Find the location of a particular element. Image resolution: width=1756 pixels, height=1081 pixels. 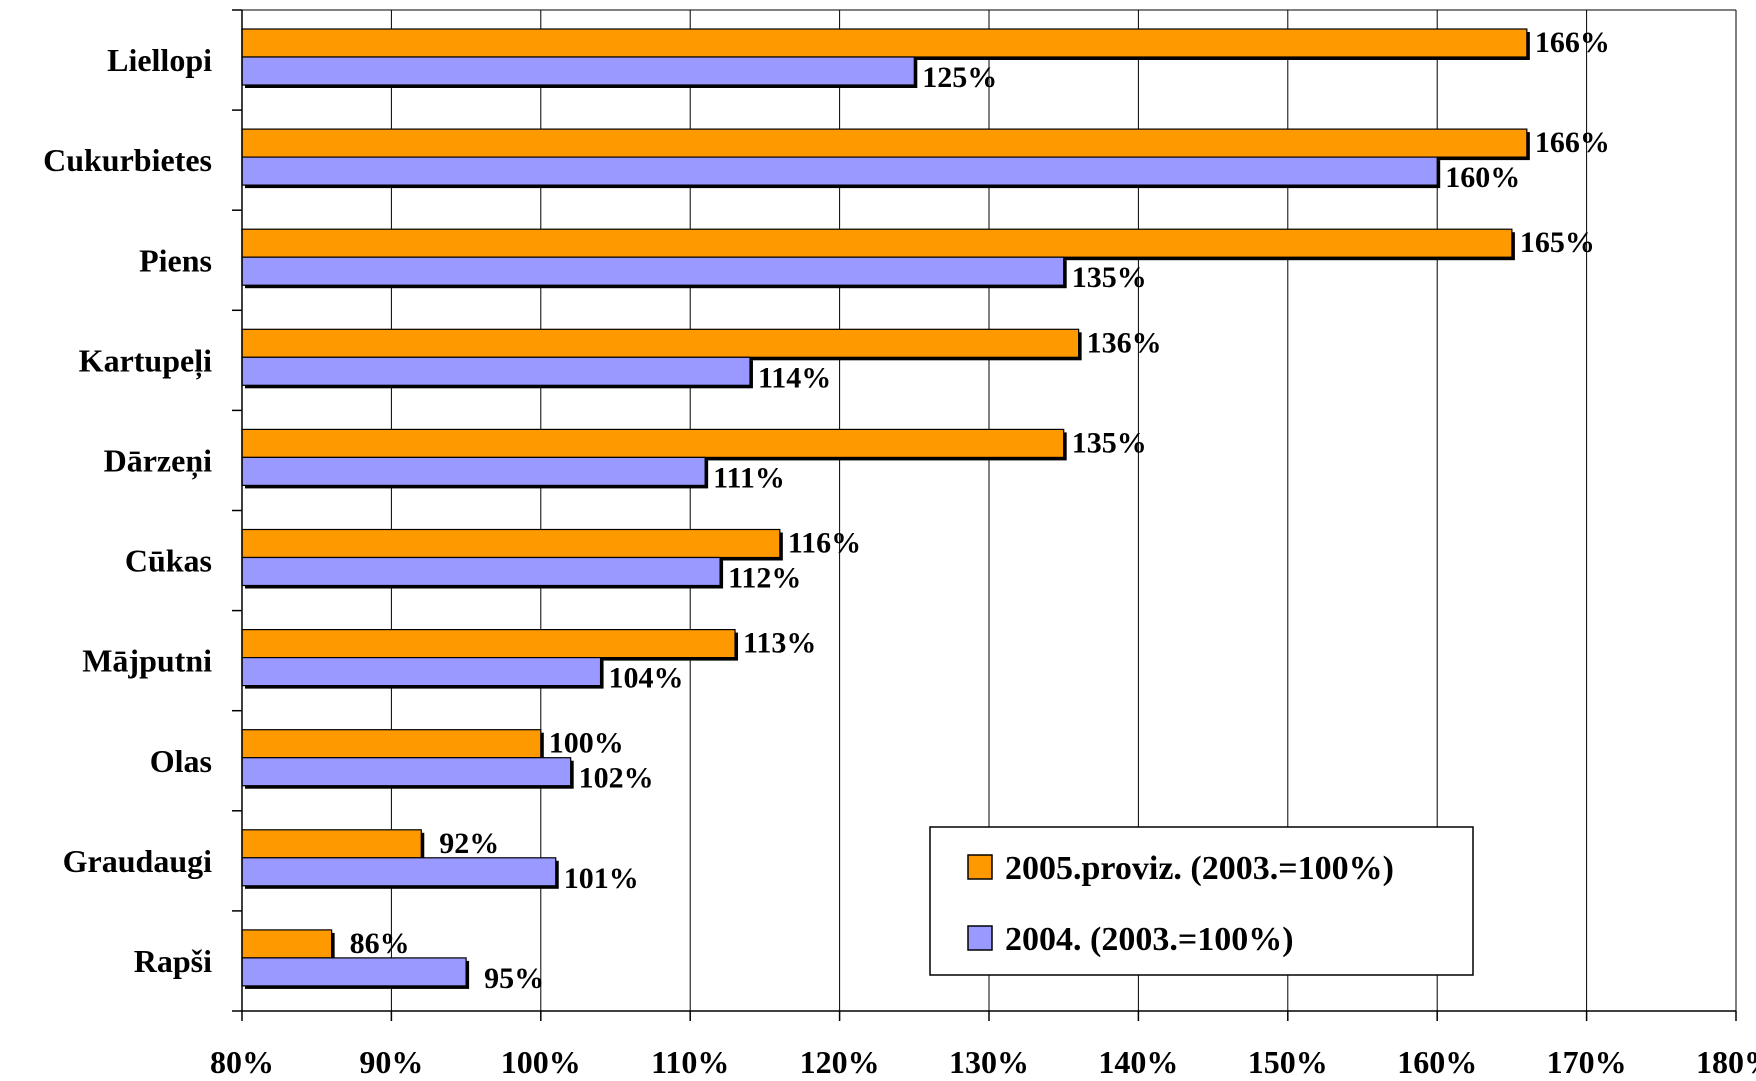

data-label: 95% is located at coordinates (514, 978).